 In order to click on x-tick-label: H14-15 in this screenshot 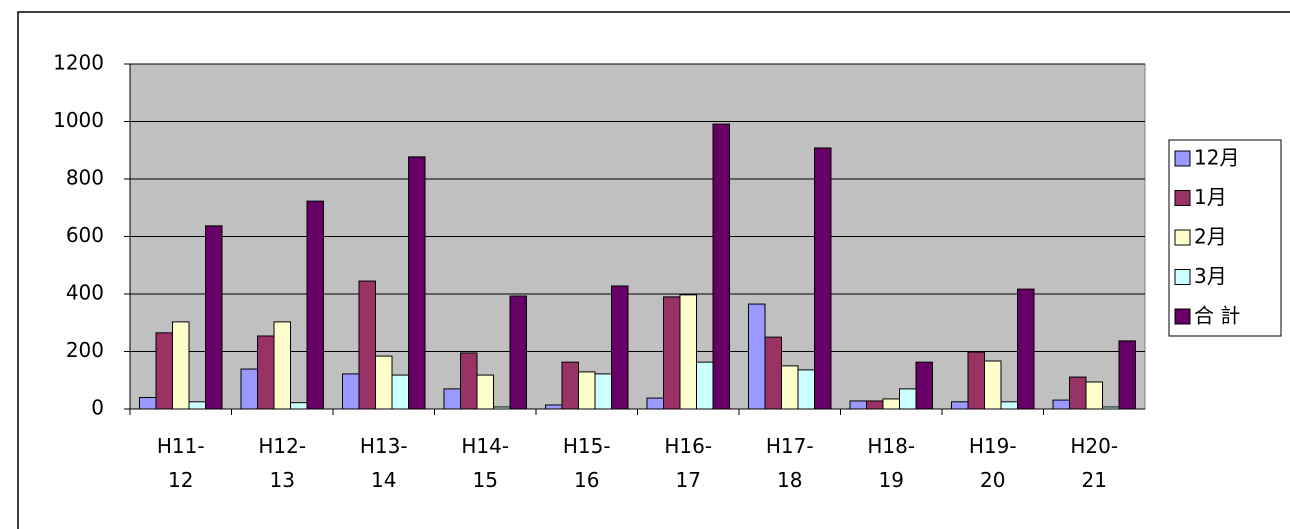, I will do `click(485, 463)`.